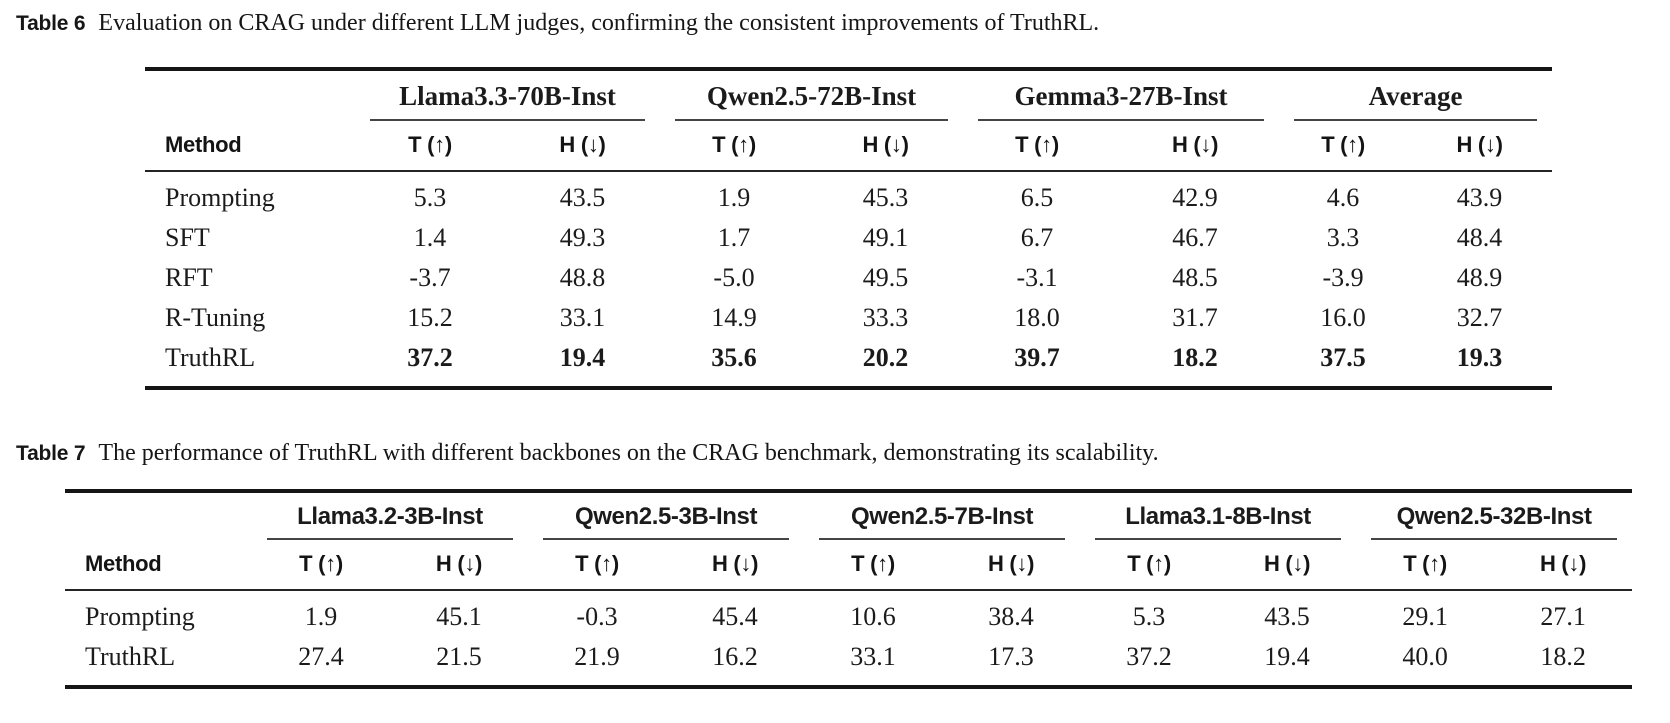  I want to click on value-cell: -0.3, so click(597, 616).